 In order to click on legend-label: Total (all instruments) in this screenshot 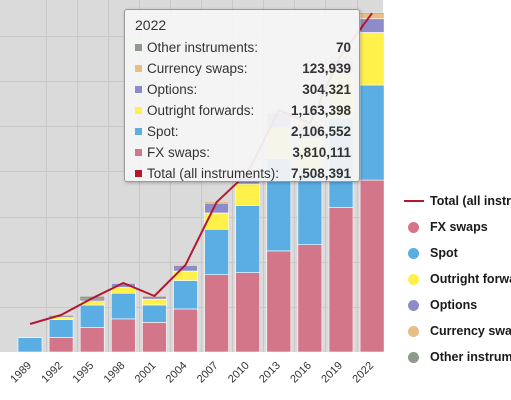, I will do `click(470, 201)`.